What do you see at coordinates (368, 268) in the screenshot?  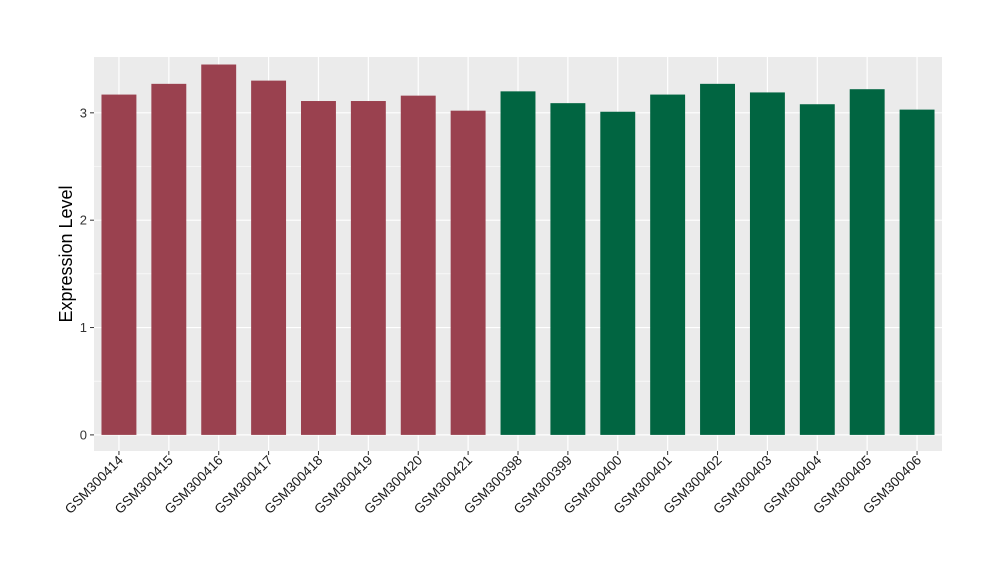 I see `bar-GSM300419` at bounding box center [368, 268].